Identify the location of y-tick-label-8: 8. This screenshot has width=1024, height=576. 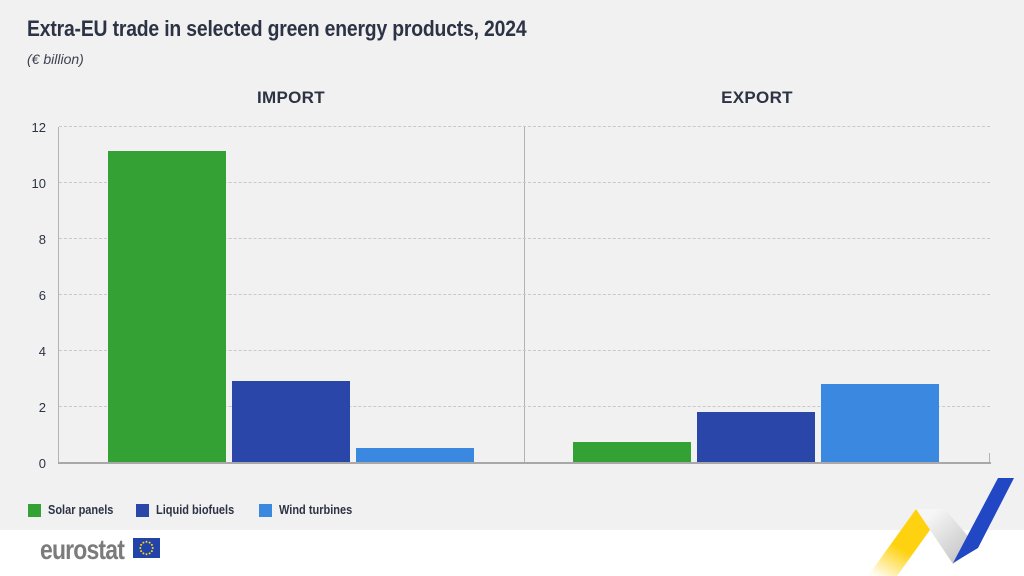
(42, 239).